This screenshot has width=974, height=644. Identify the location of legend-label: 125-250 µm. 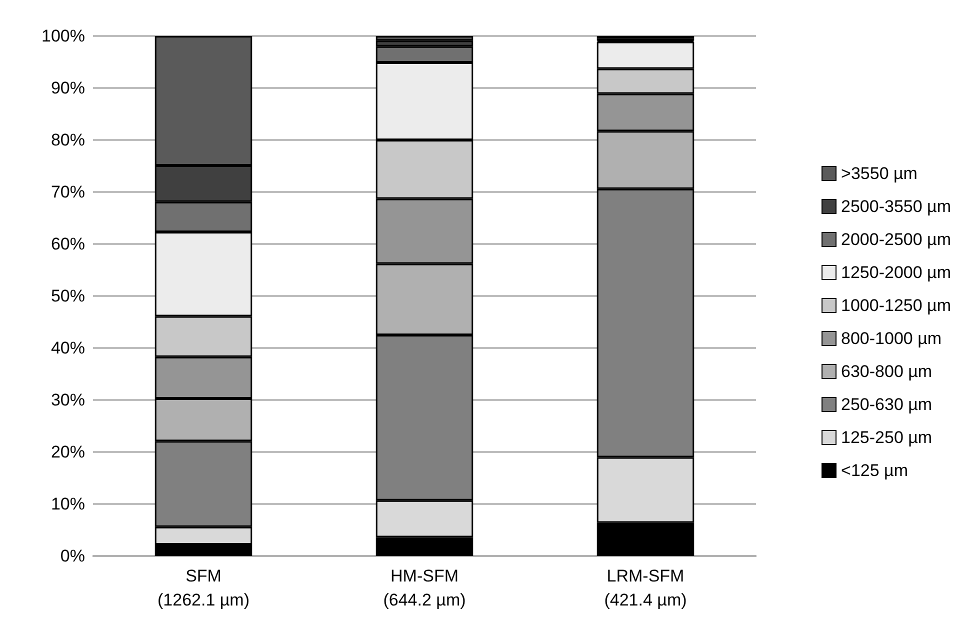
(886, 437).